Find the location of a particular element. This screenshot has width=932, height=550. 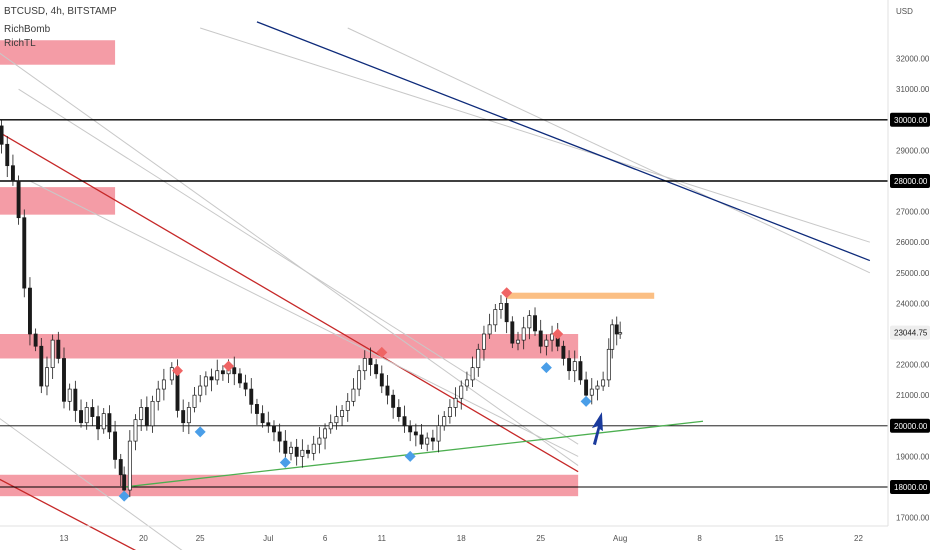

green-trendline is located at coordinates (414, 454).